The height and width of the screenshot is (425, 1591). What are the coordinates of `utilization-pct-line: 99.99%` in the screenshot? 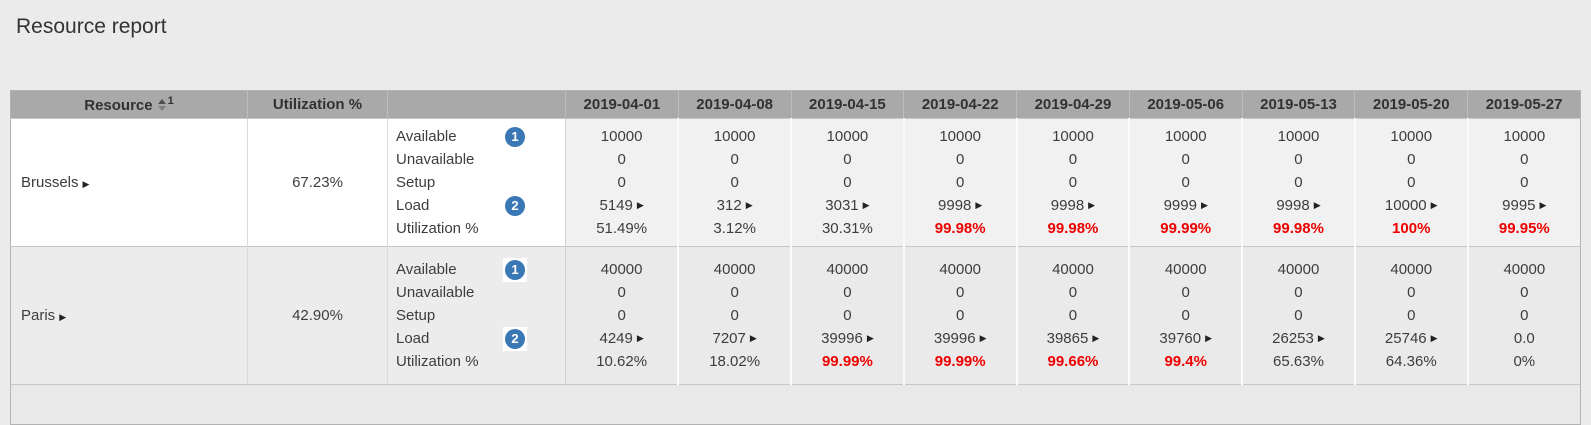 It's located at (960, 361).